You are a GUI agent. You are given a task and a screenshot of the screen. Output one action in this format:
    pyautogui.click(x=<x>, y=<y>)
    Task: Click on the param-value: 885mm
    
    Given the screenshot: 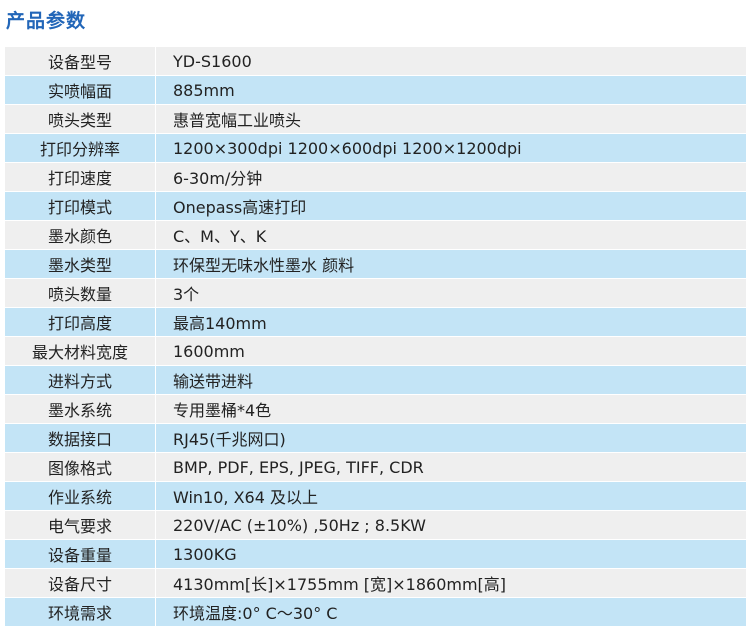 What is the action you would take?
    pyautogui.click(x=204, y=90)
    